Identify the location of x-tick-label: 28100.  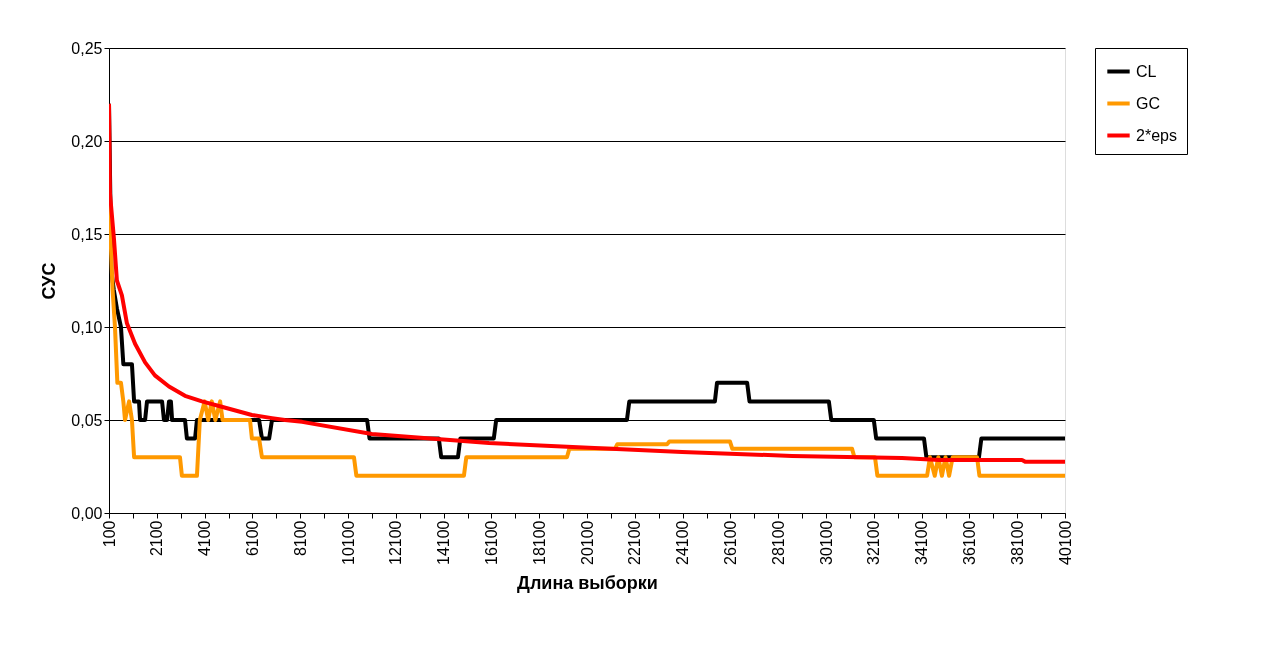
(778, 542).